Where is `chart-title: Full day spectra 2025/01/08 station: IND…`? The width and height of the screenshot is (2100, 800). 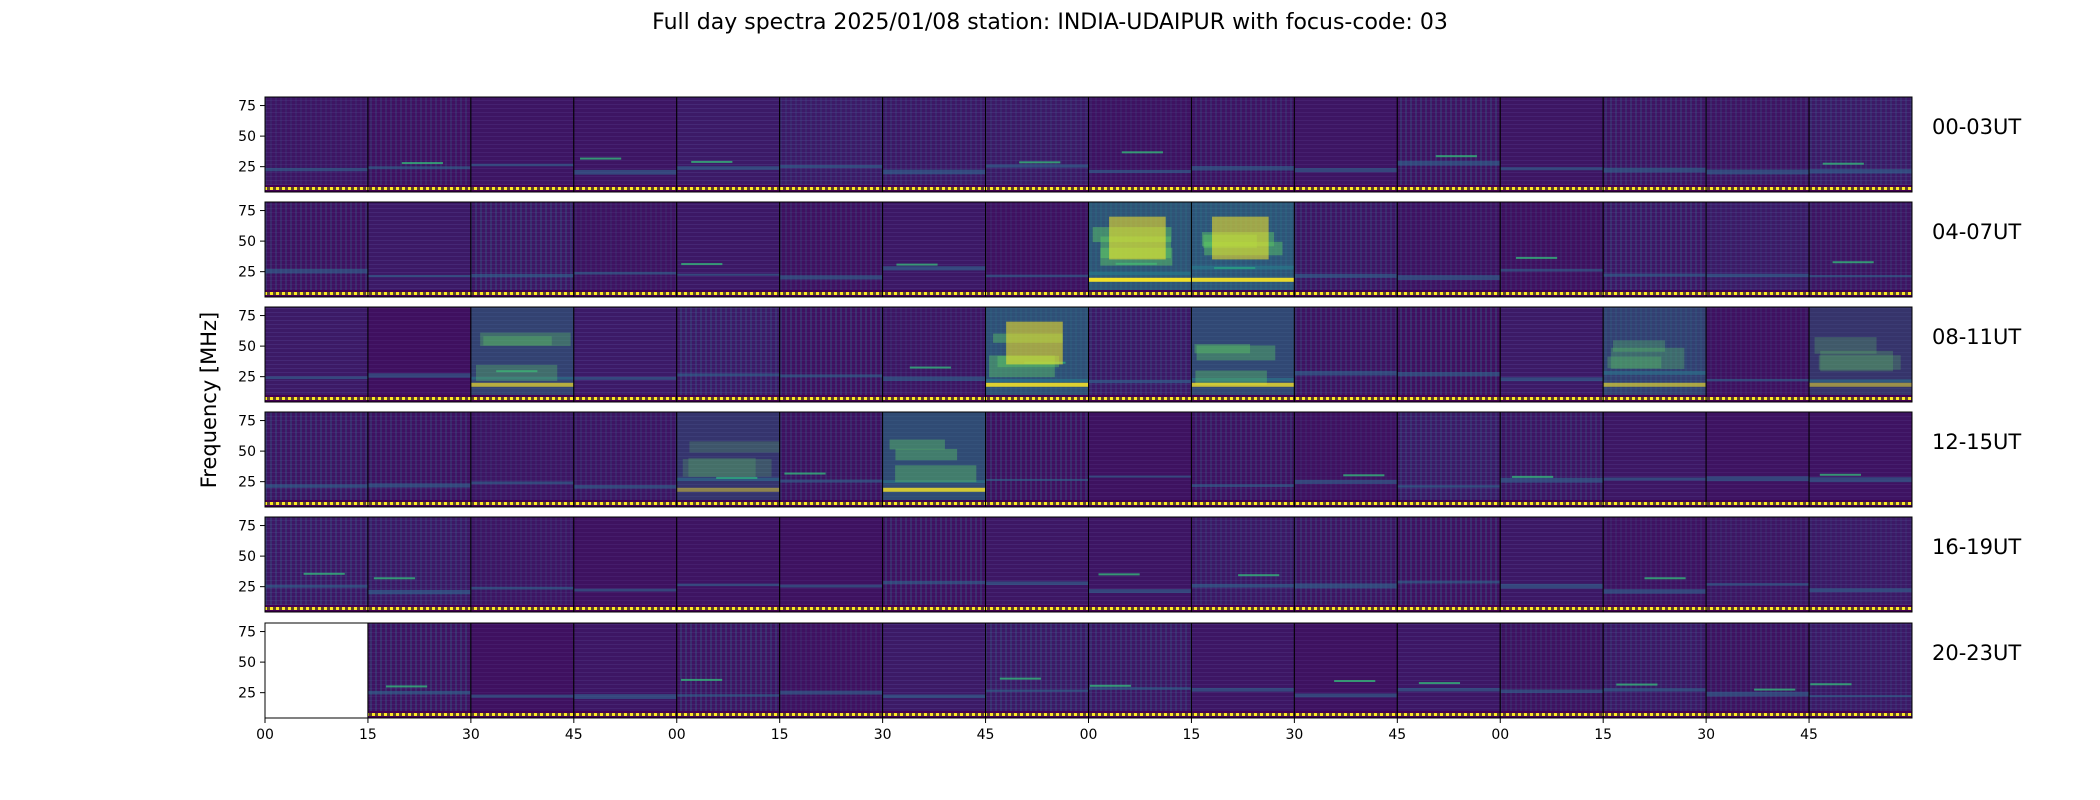 chart-title: Full day spectra 2025/01/08 station: IND… is located at coordinates (1050, 22).